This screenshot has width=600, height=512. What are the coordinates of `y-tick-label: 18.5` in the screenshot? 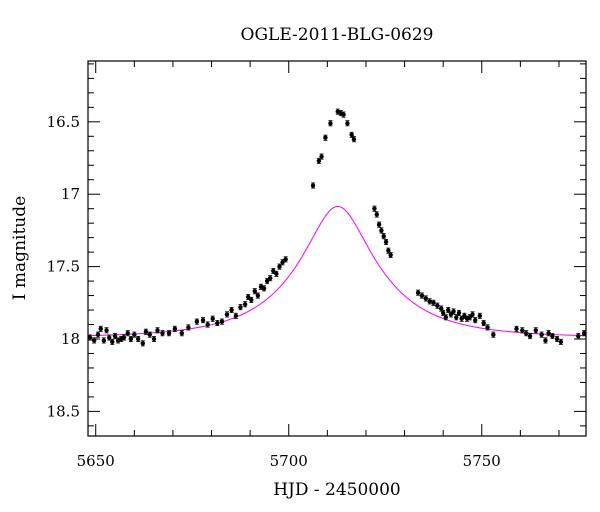 It's located at (63, 411).